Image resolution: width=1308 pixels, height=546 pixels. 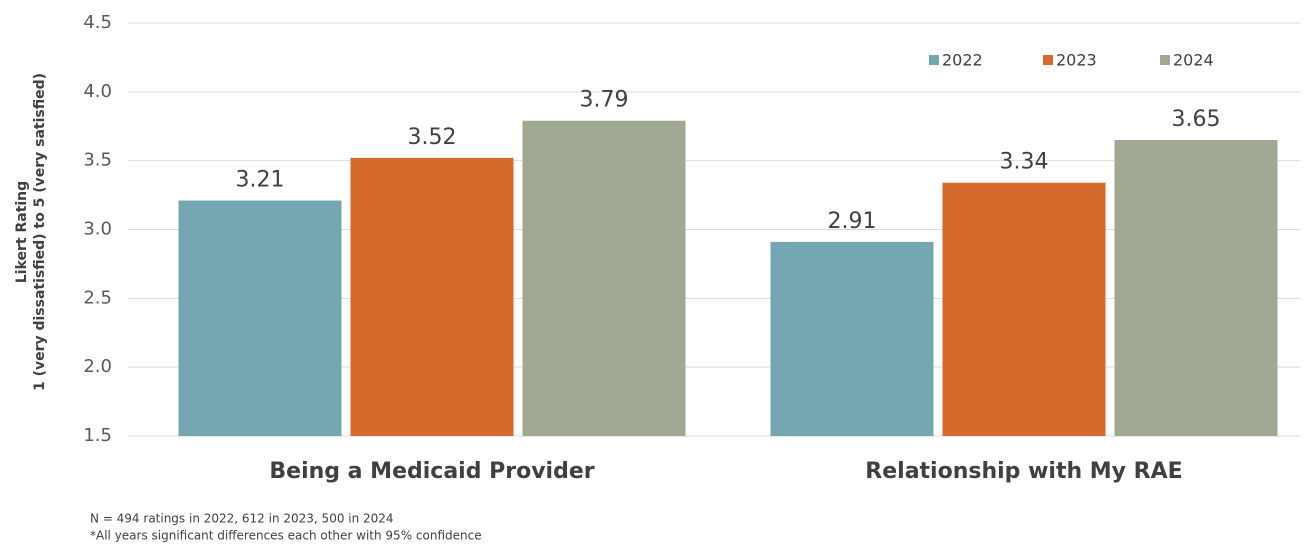 What do you see at coordinates (260, 180) in the screenshot?
I see `data-label: 3.21` at bounding box center [260, 180].